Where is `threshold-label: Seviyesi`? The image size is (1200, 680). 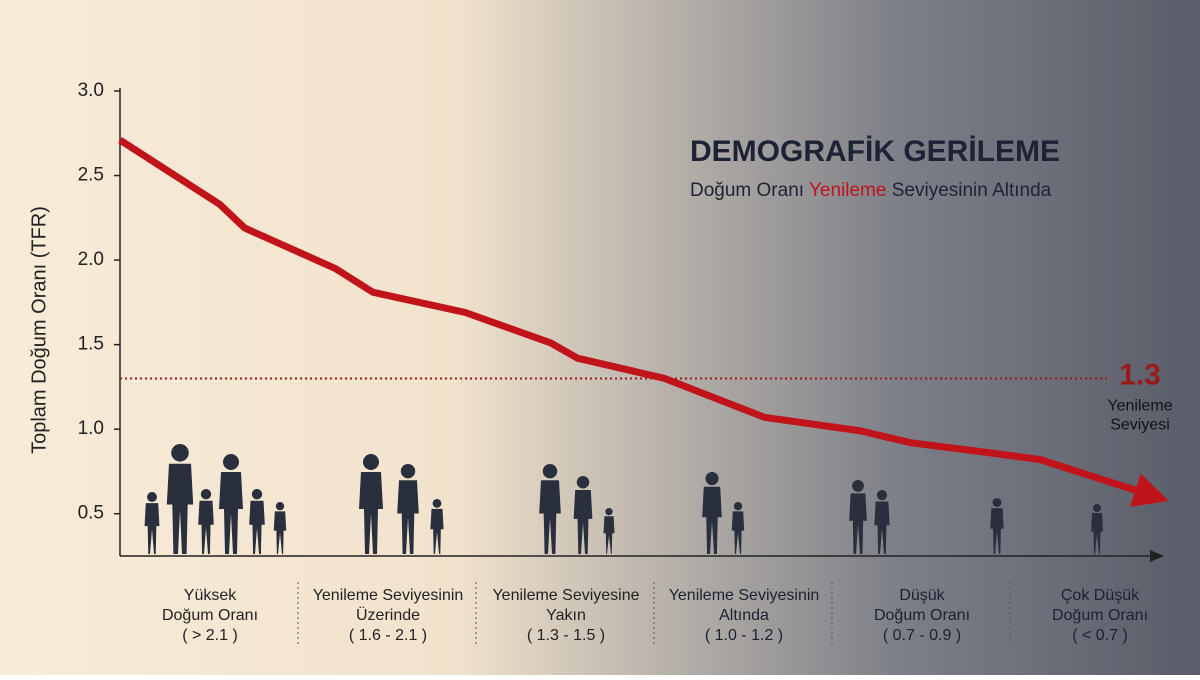 threshold-label: Seviyesi is located at coordinates (1140, 425).